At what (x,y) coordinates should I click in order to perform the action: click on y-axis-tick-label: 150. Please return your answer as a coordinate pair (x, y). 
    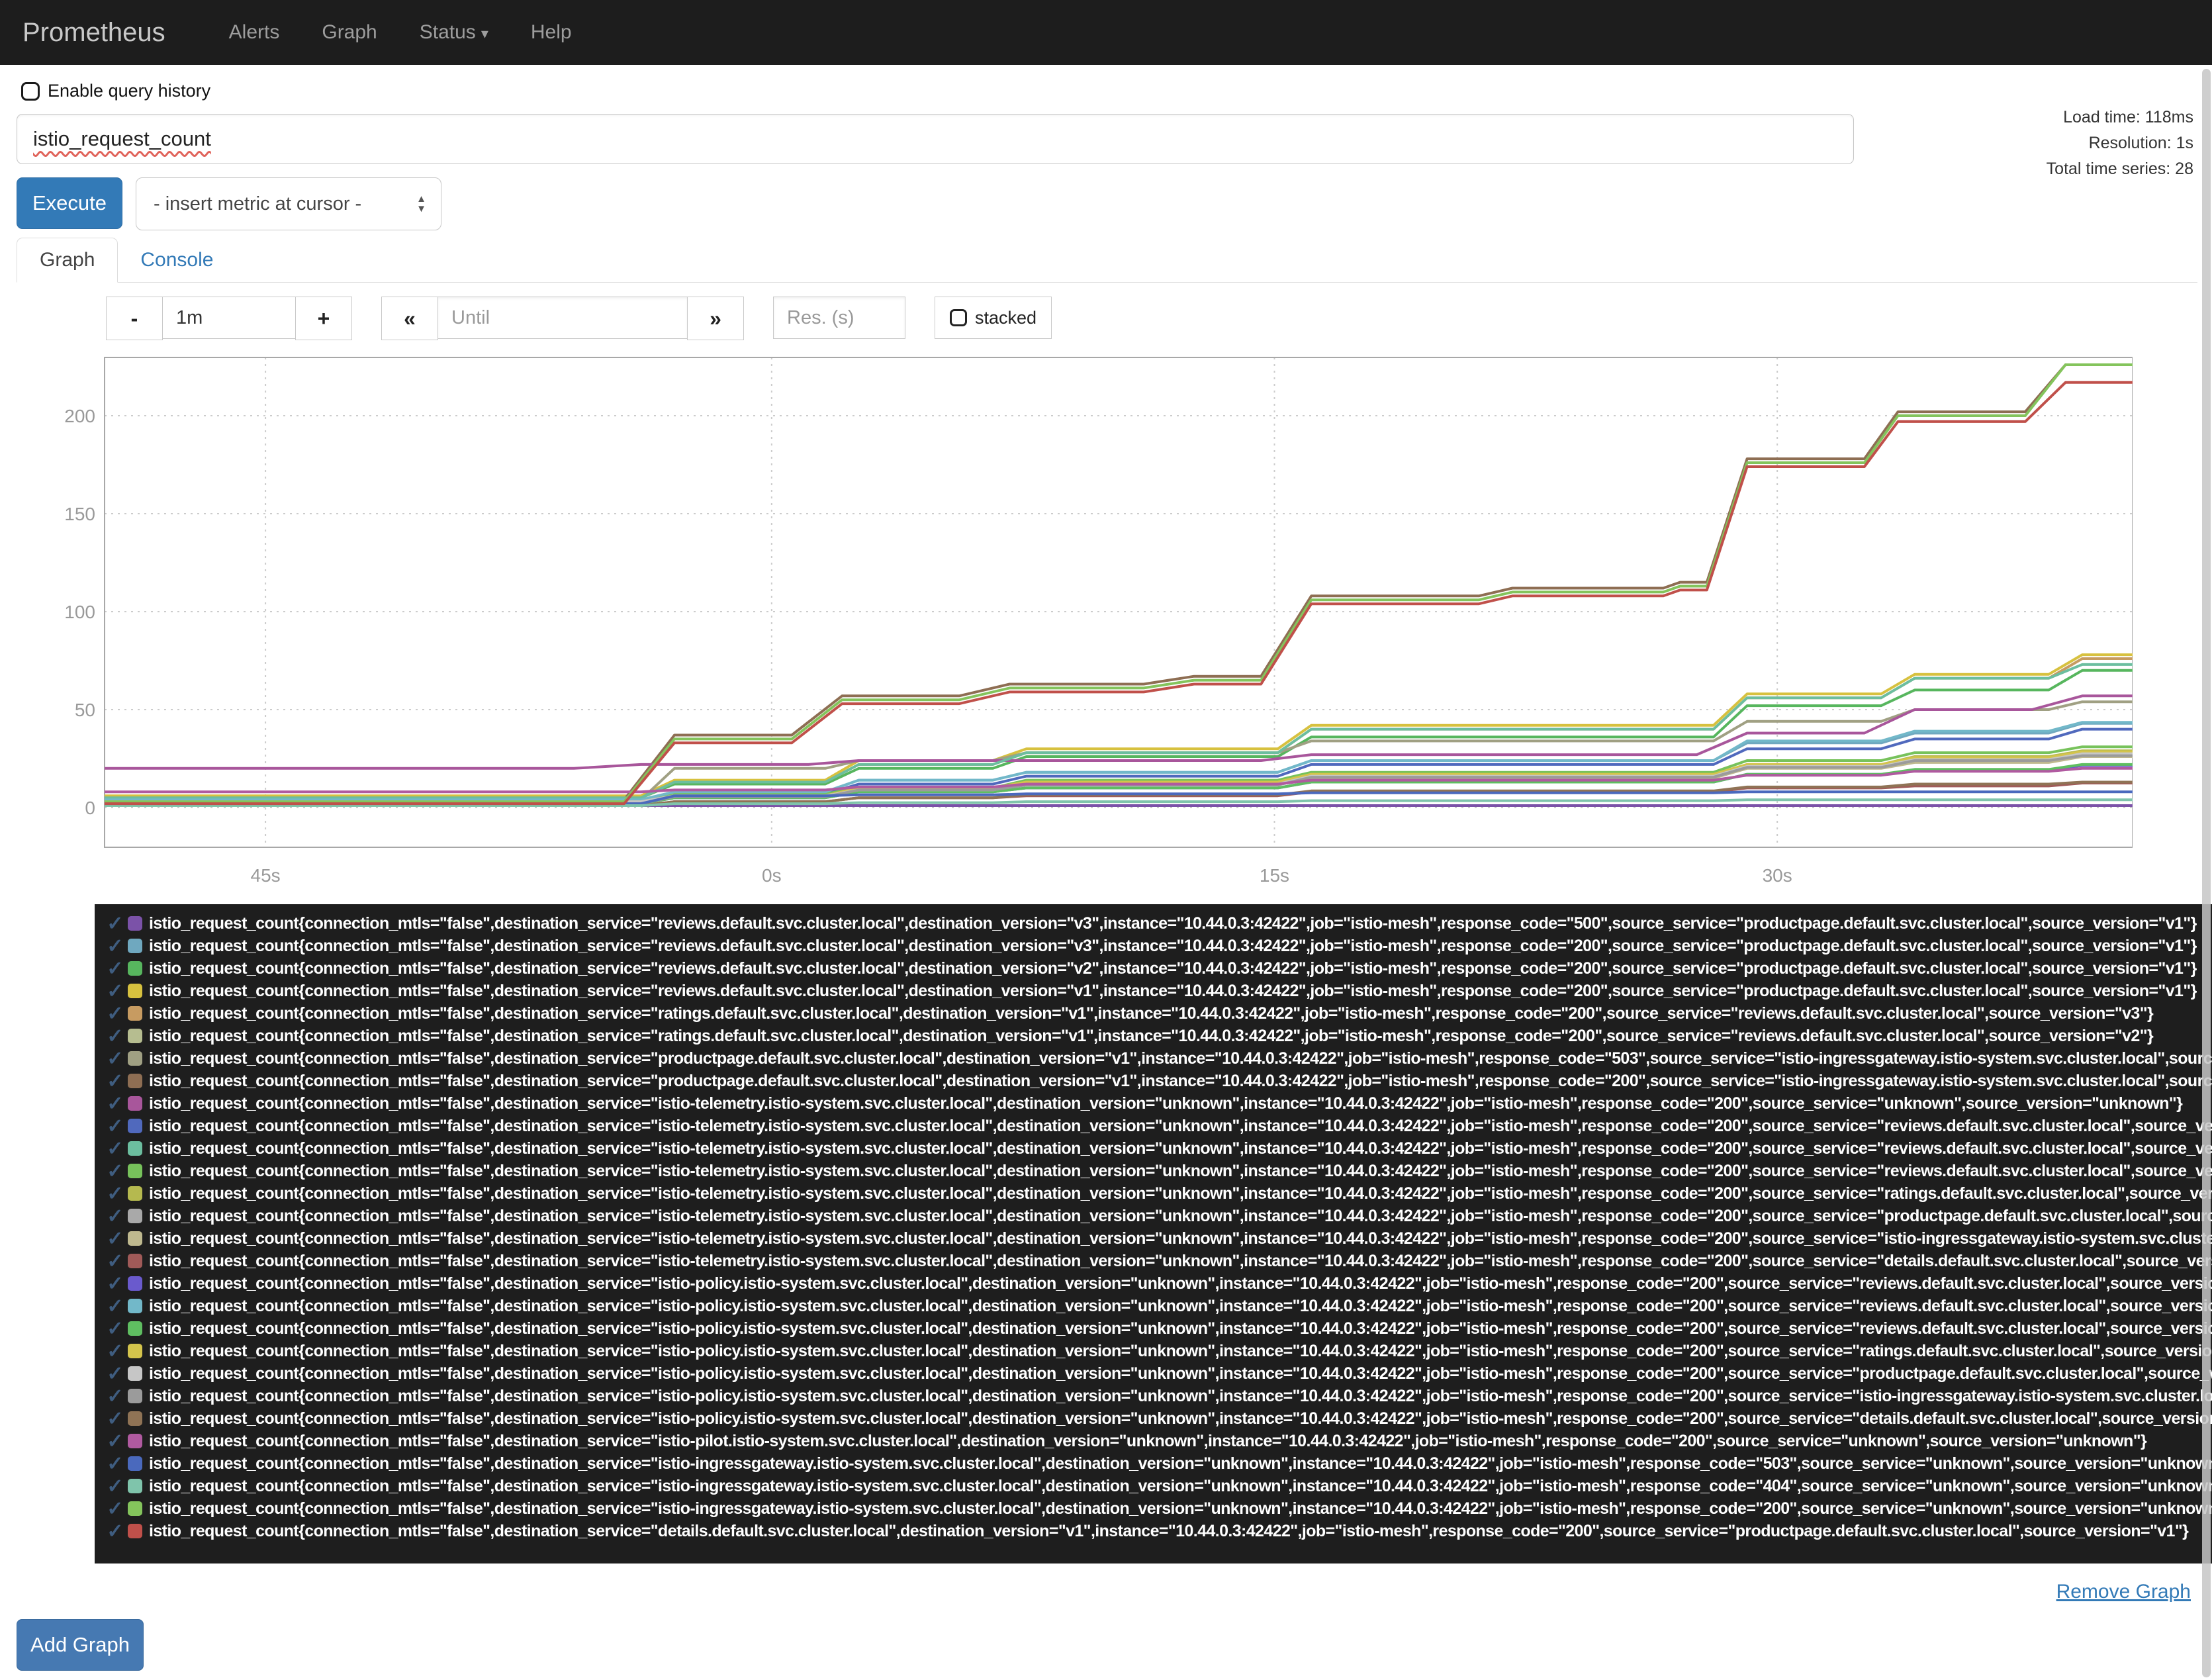
    Looking at the image, I should click on (79, 514).